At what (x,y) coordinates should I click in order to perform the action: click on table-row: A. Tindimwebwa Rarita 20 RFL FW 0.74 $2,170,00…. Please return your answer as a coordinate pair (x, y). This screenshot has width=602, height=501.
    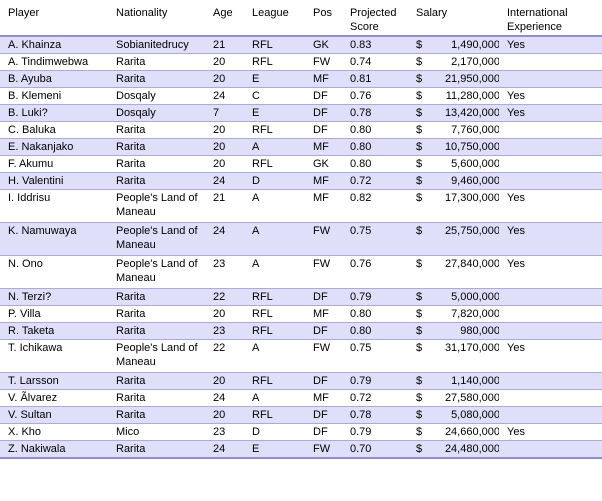
    Looking at the image, I should click on (301, 62).